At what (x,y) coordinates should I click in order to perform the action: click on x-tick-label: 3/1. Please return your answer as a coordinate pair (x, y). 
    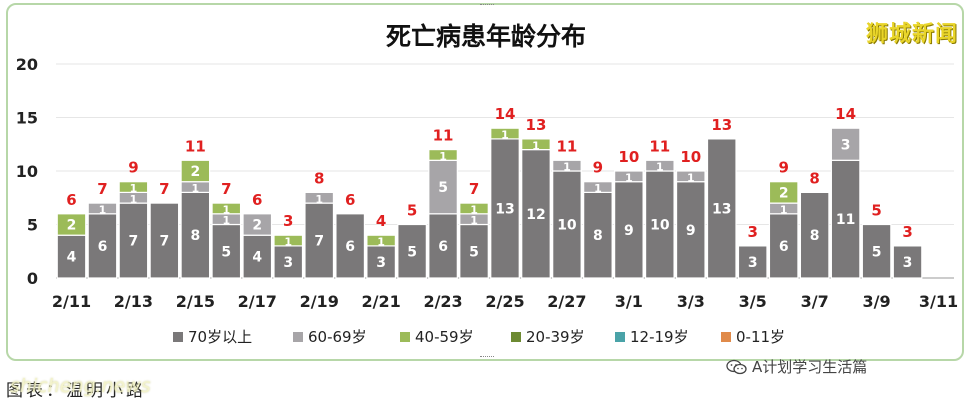
    Looking at the image, I should click on (629, 301).